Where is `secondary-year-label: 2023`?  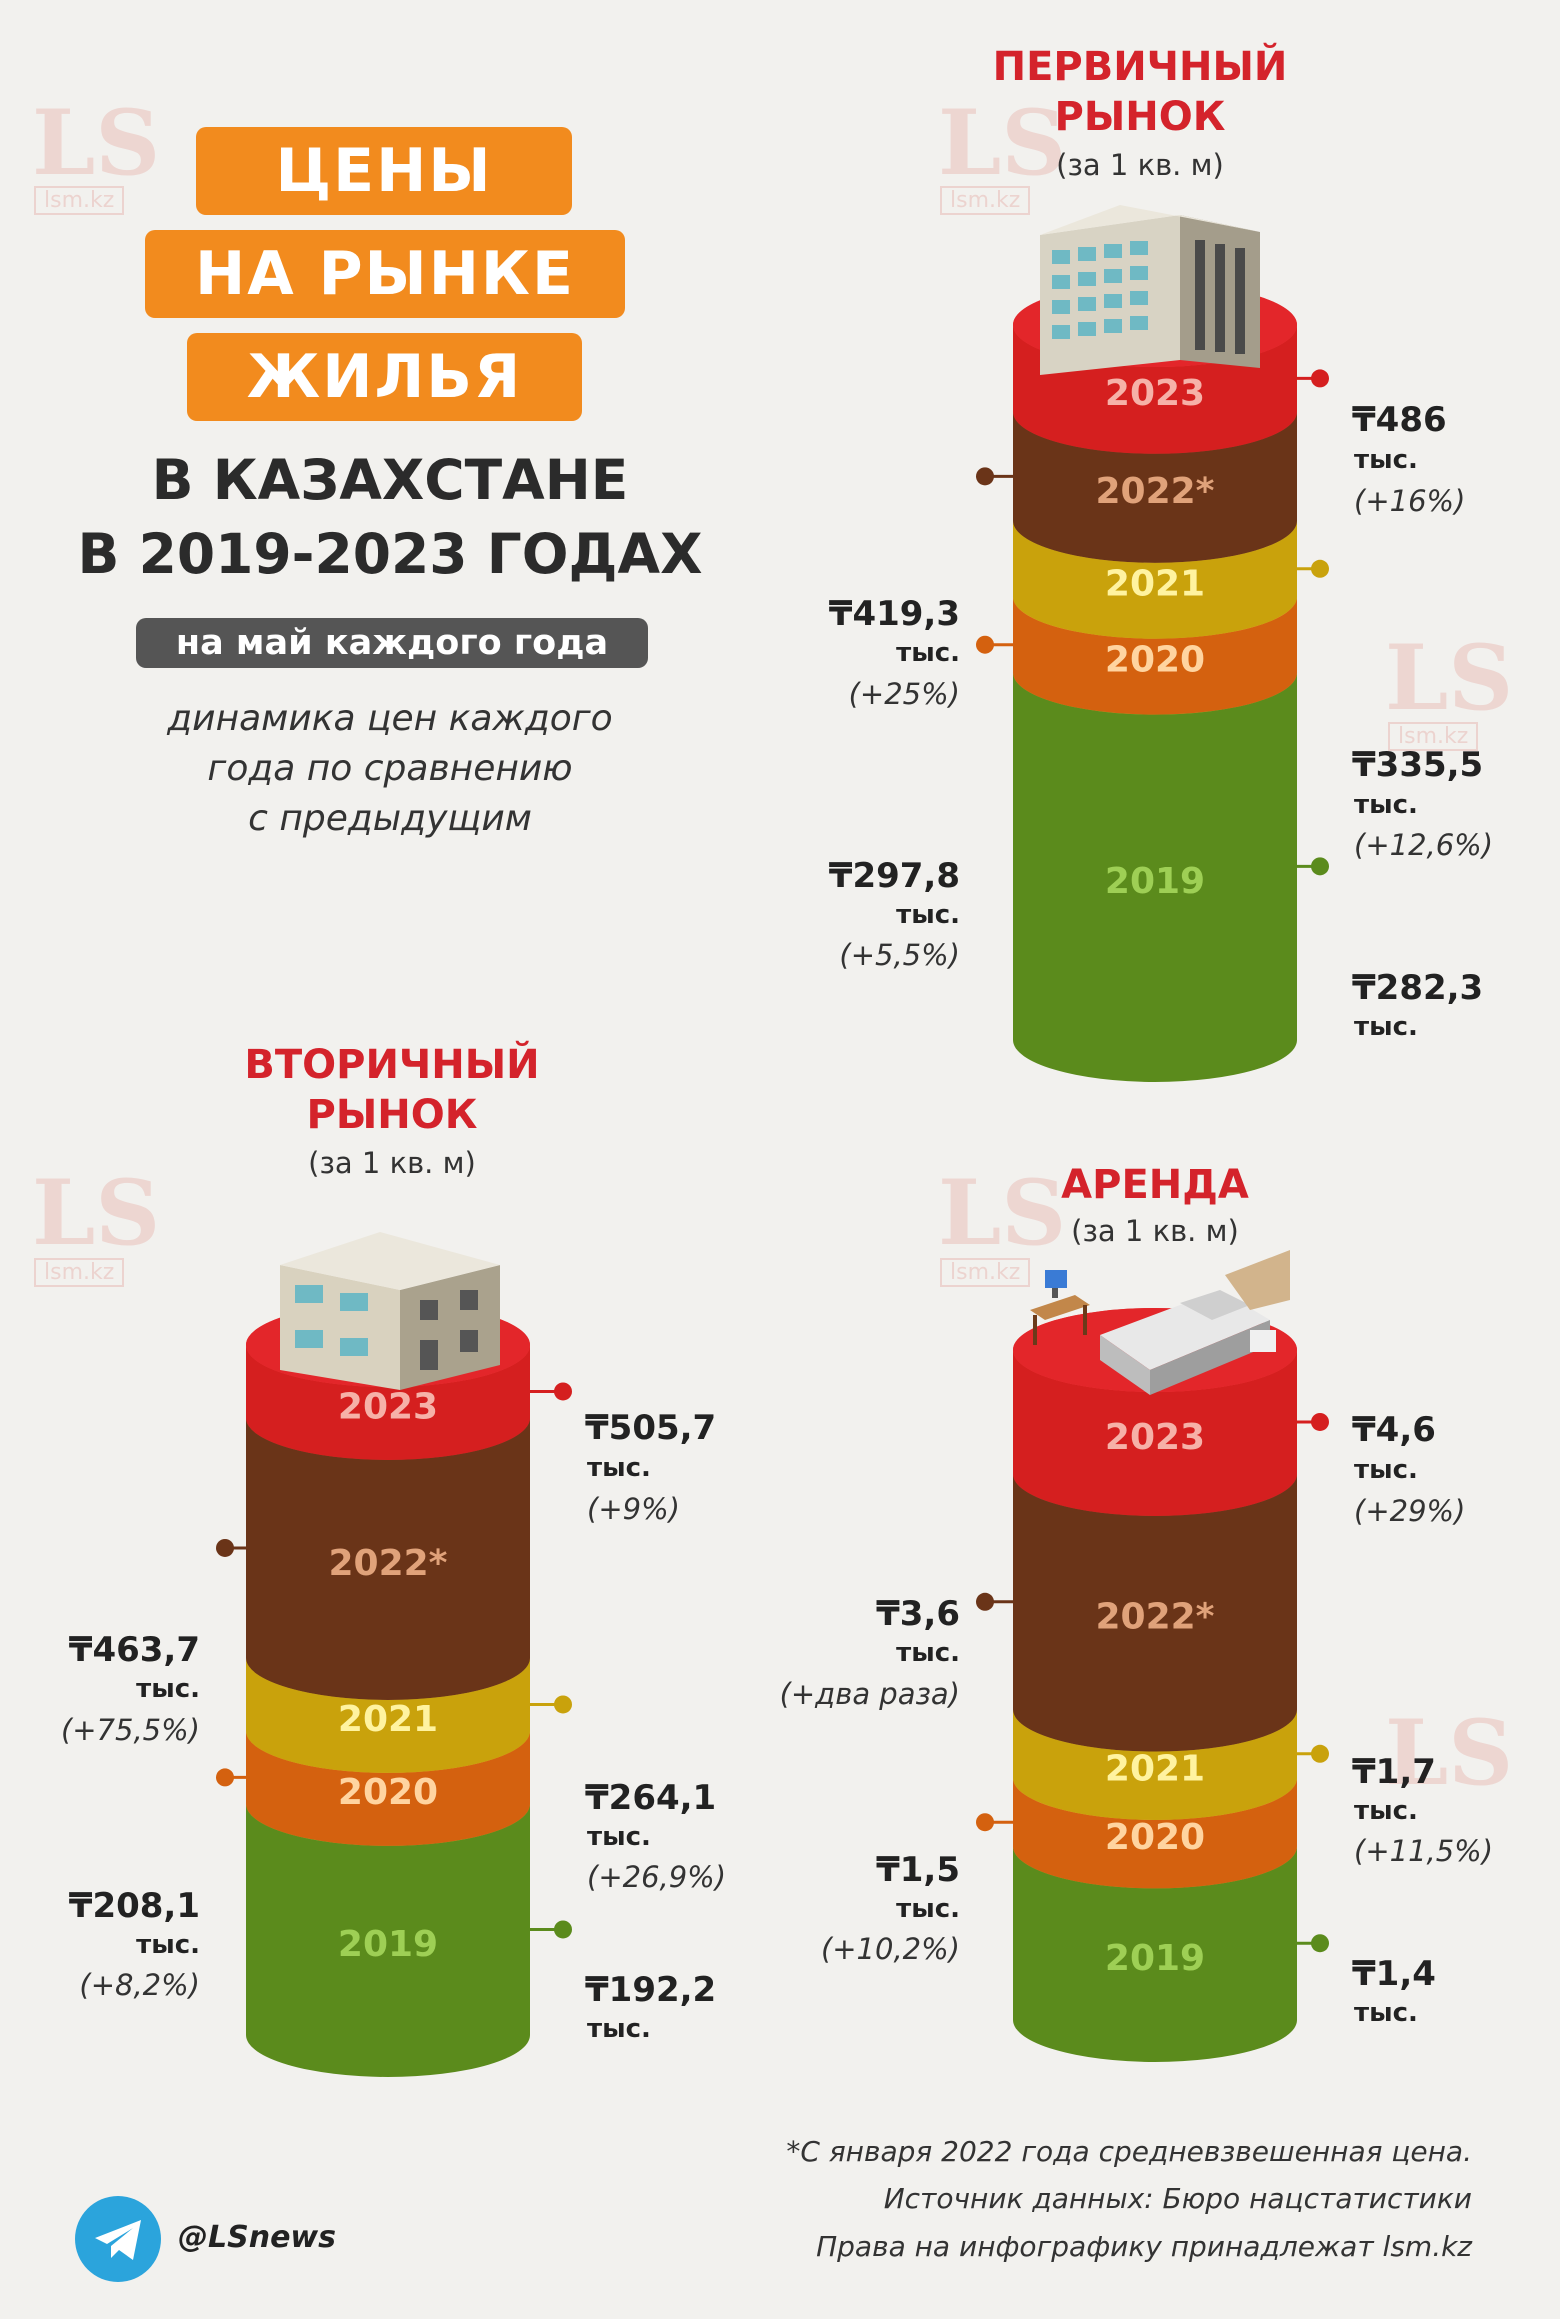
secondary-year-label: 2023 is located at coordinates (388, 1406).